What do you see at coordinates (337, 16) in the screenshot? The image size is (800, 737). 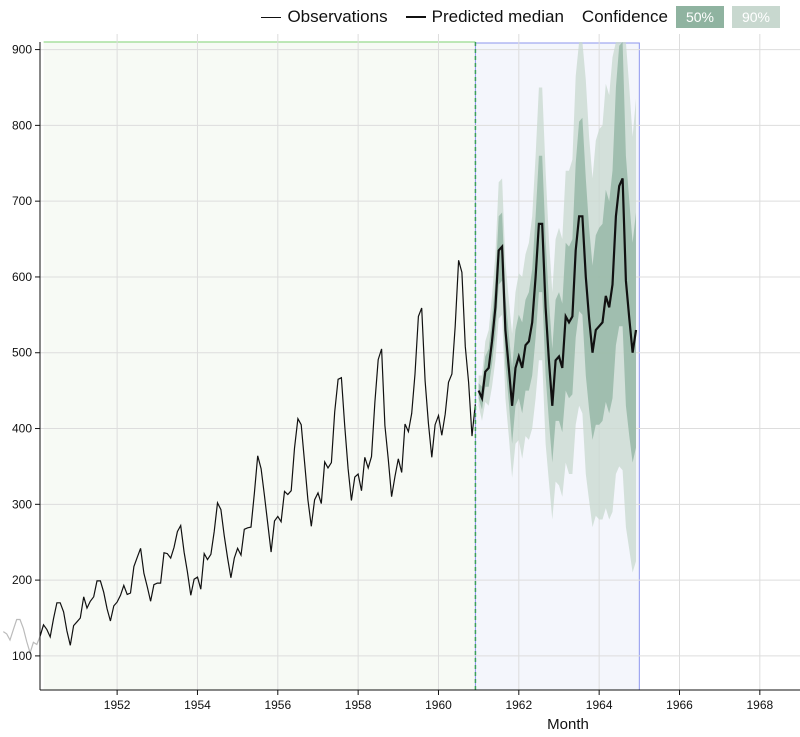 I see `legend-observations-label: Observations` at bounding box center [337, 16].